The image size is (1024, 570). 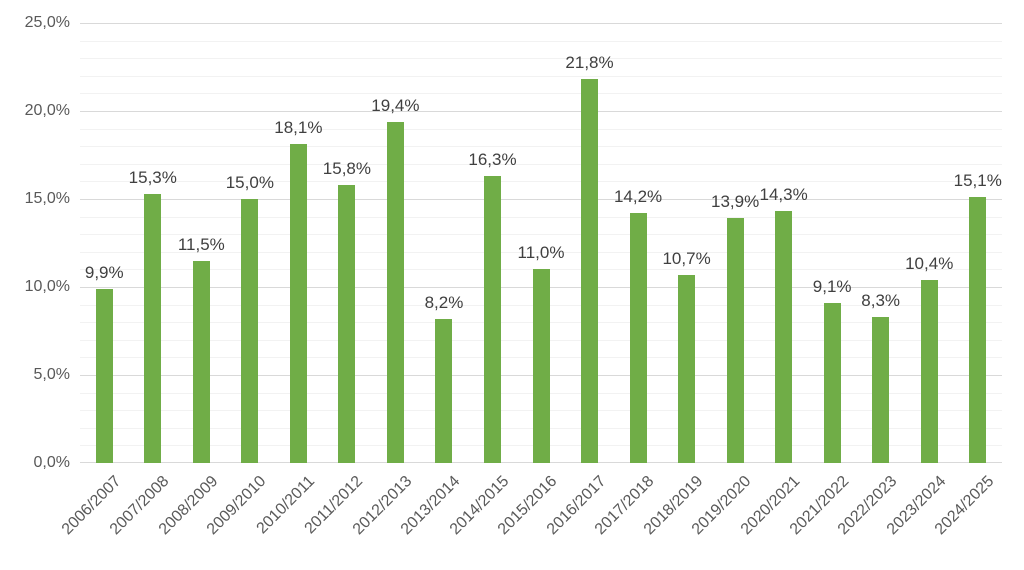 I want to click on y-axis-tick-label: 25,0%, so click(x=47, y=22).